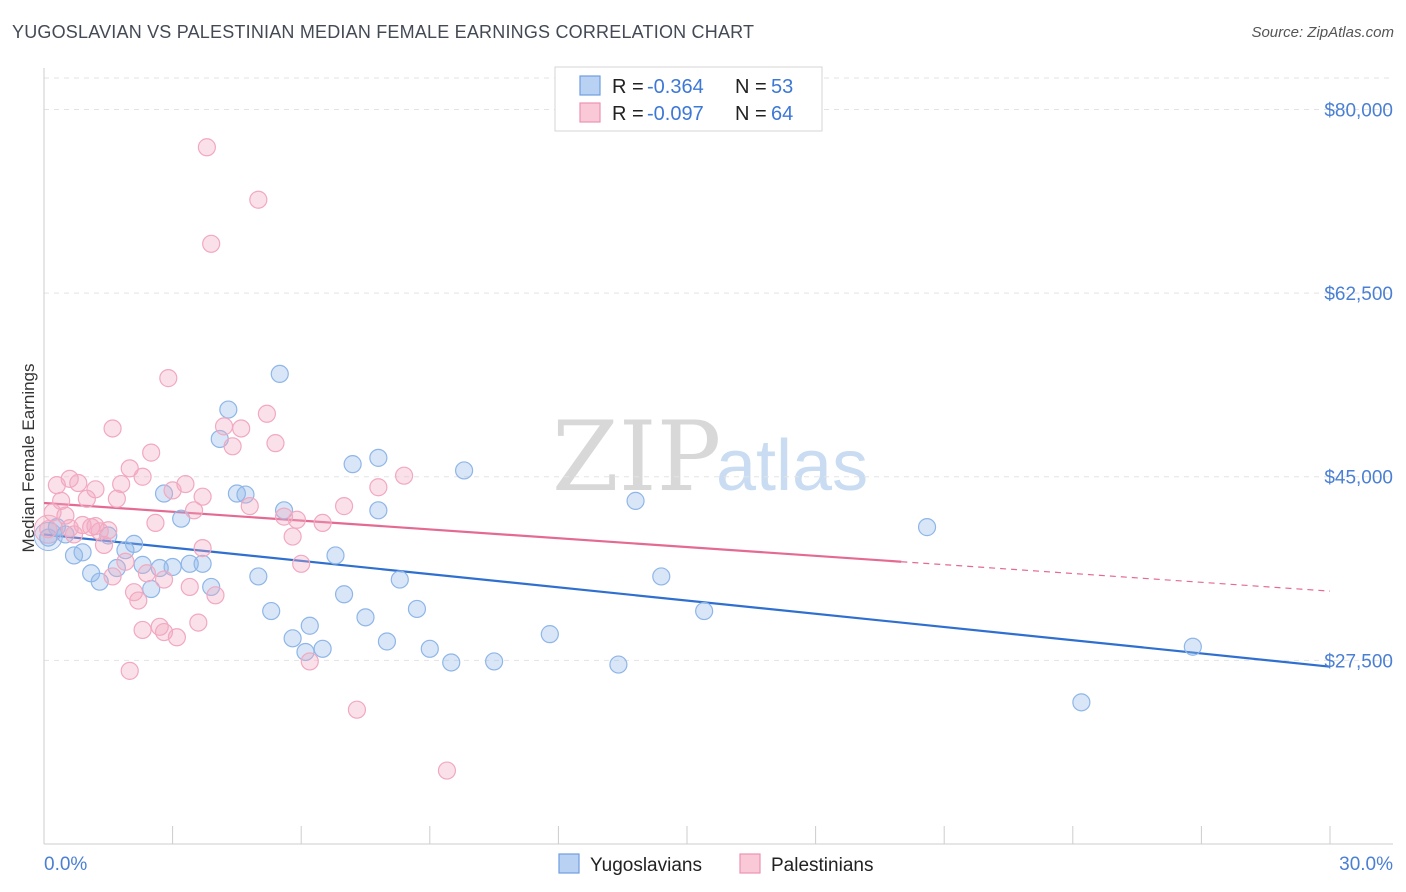 The image size is (1406, 892). I want to click on trend-line-palestinians, so click(472, 532).